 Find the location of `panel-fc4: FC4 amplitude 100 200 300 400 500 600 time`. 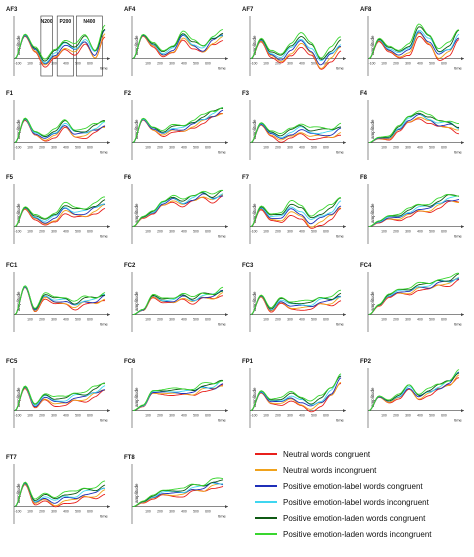

panel-fc4: FC4 amplitude 100 200 300 400 500 600 time is located at coordinates (412, 297).